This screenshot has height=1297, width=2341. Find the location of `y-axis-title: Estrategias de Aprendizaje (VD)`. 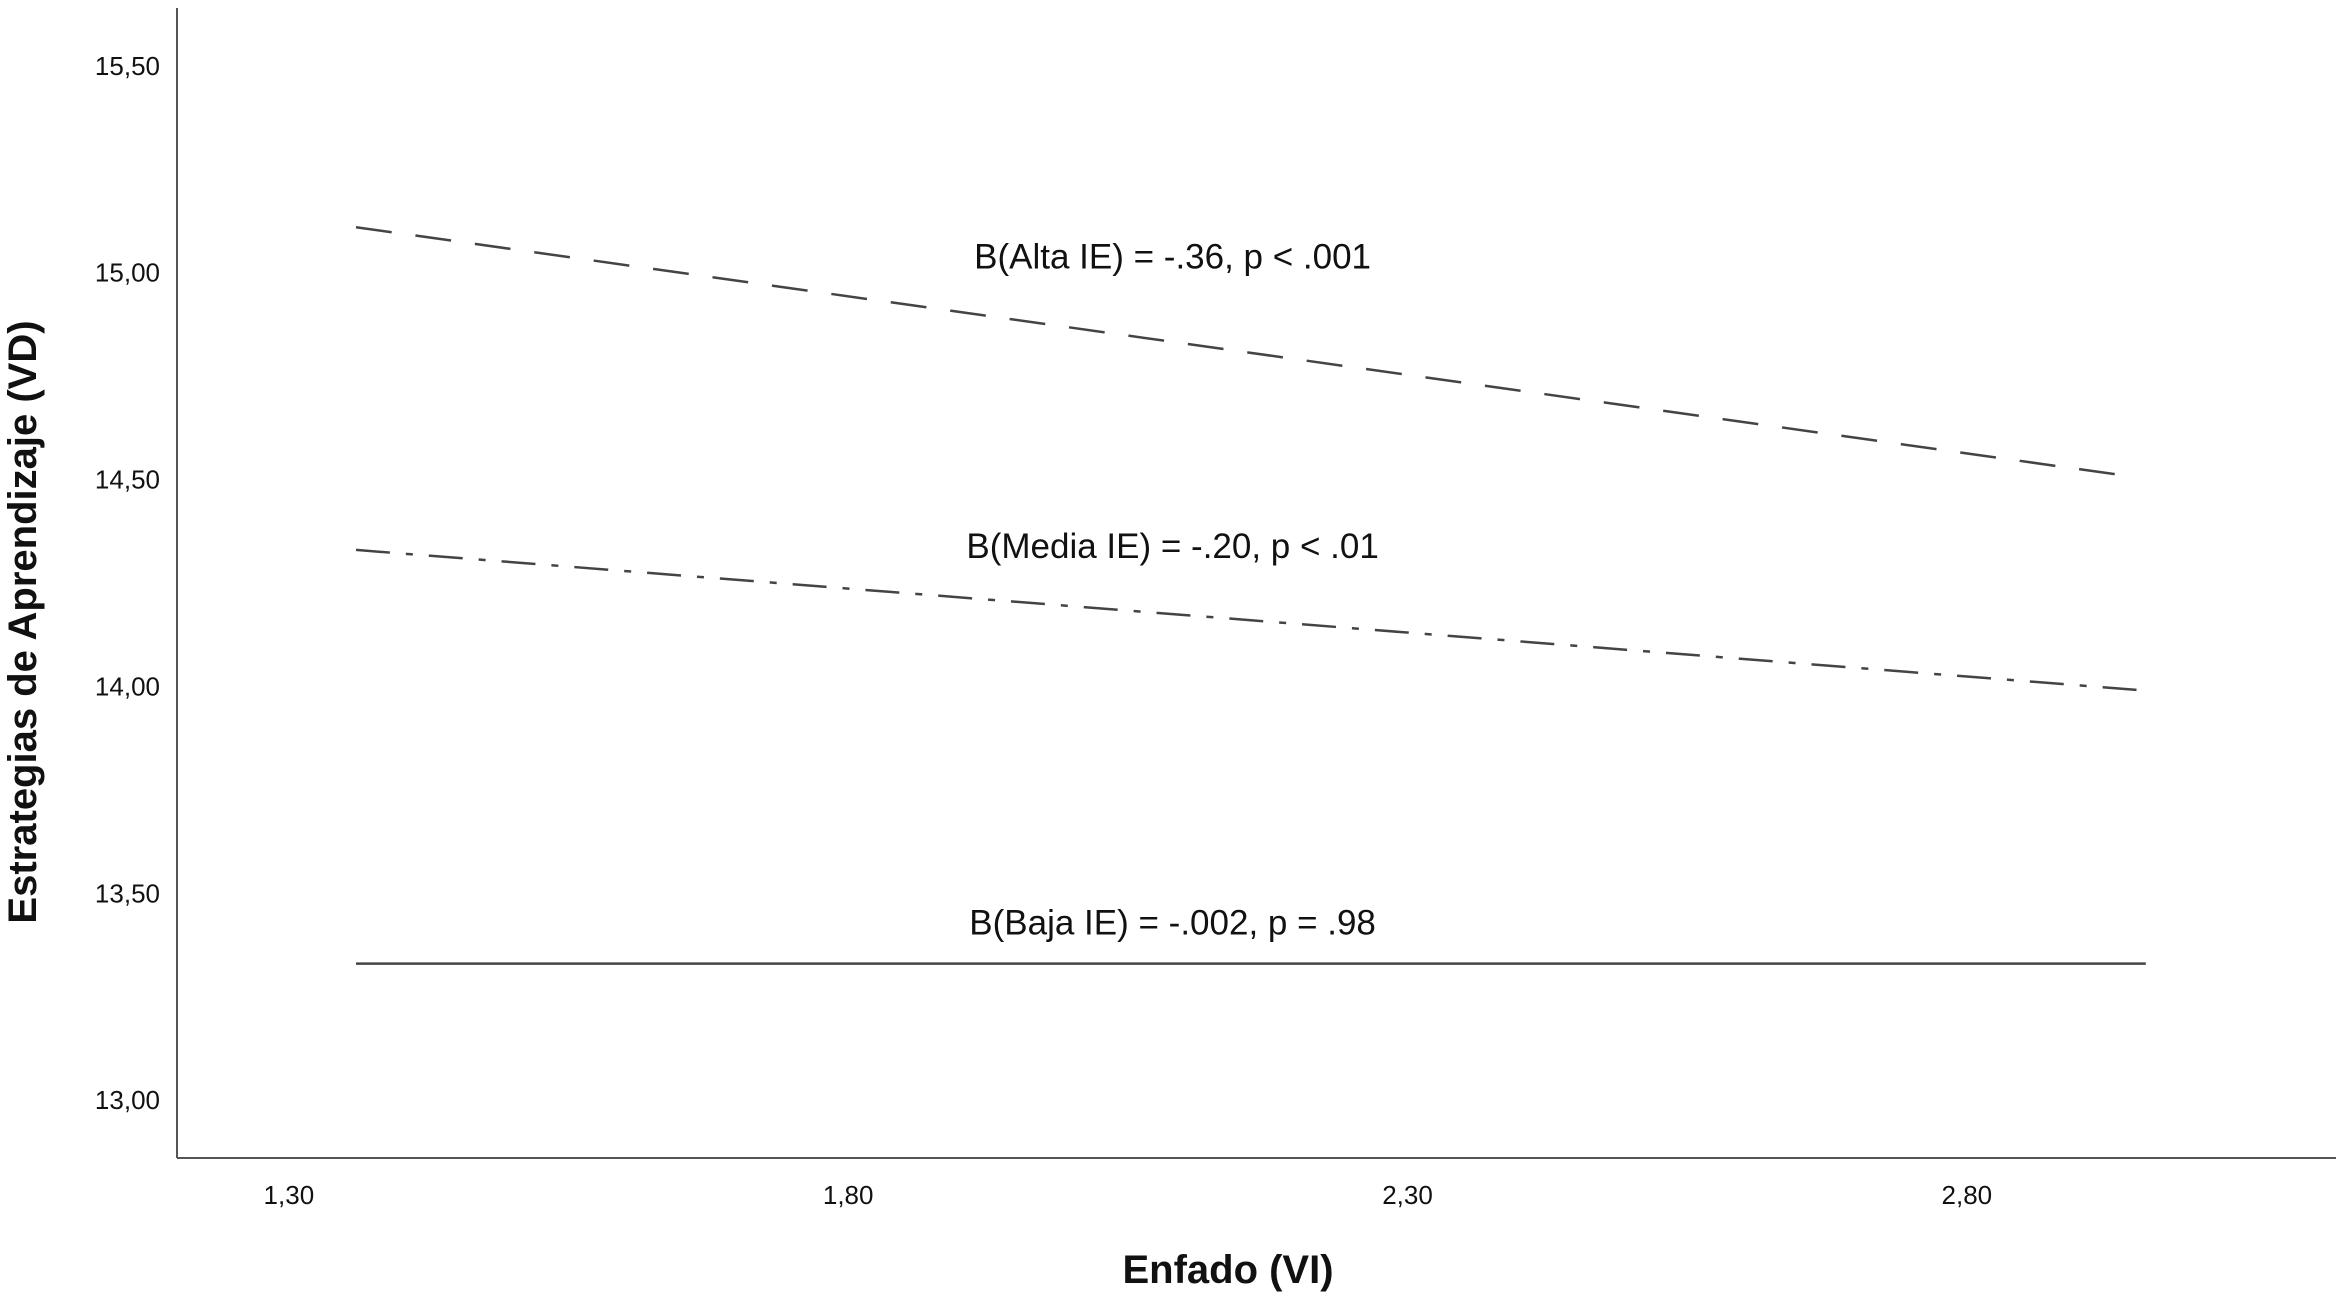

y-axis-title: Estrategias de Aprendizaje (VD) is located at coordinates (23, 621).